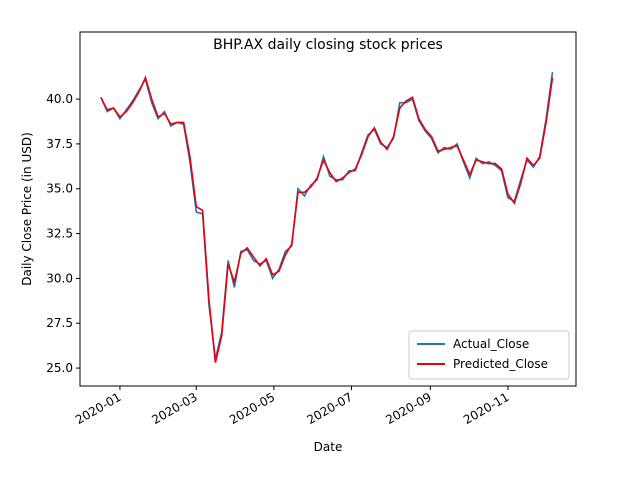 Image resolution: width=640 pixels, height=484 pixels. I want to click on legend-label: Actual_Close, so click(491, 344).